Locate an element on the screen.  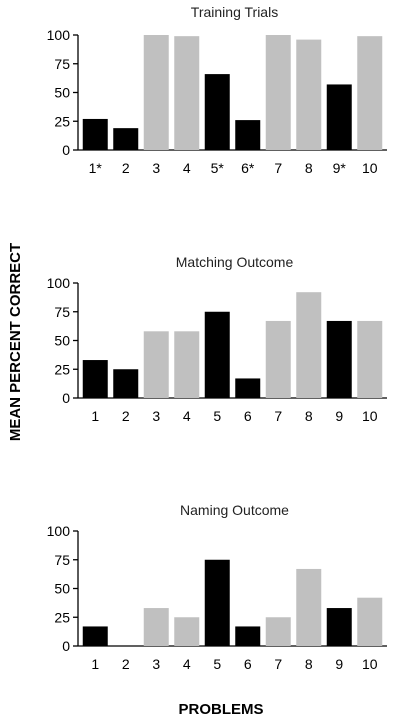
panel-title: Matching Outcome is located at coordinates (235, 262).